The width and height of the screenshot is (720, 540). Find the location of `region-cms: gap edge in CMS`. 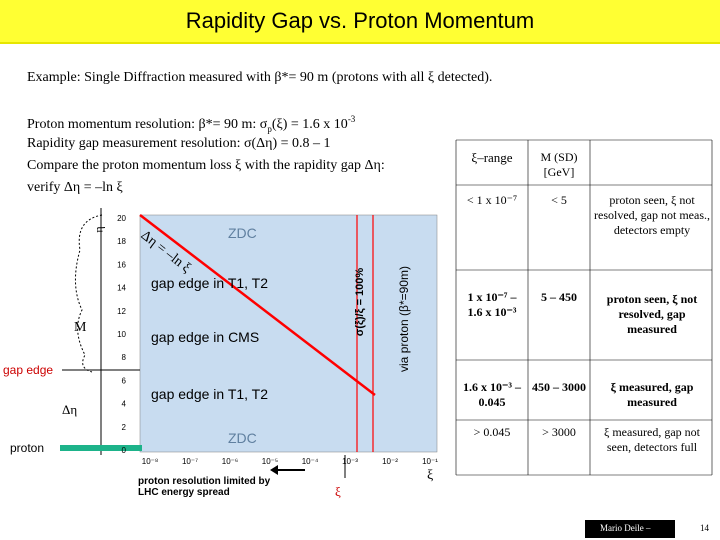

region-cms: gap edge in CMS is located at coordinates (205, 337).